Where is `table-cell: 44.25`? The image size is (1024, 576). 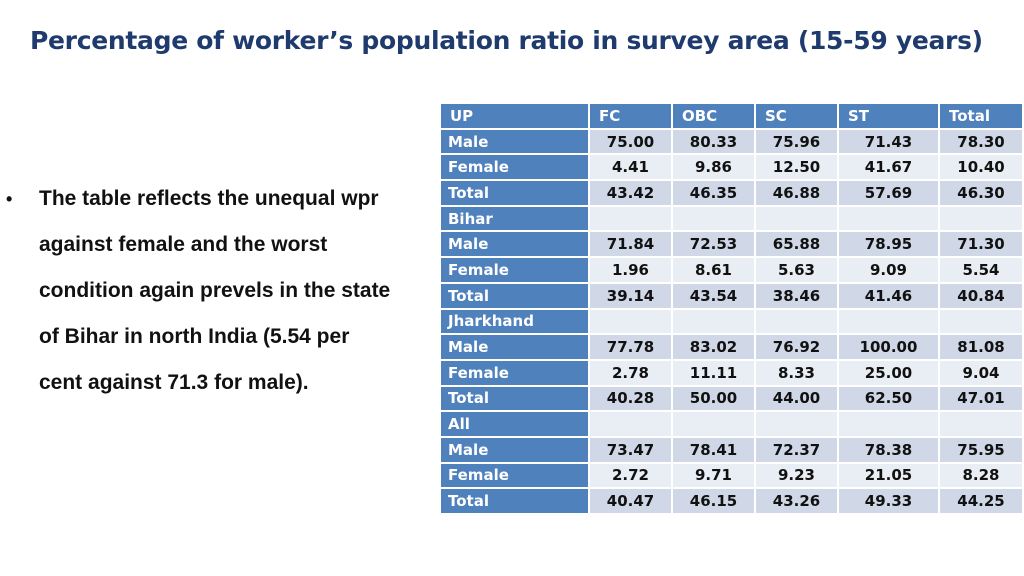
table-cell: 44.25 is located at coordinates (981, 501).